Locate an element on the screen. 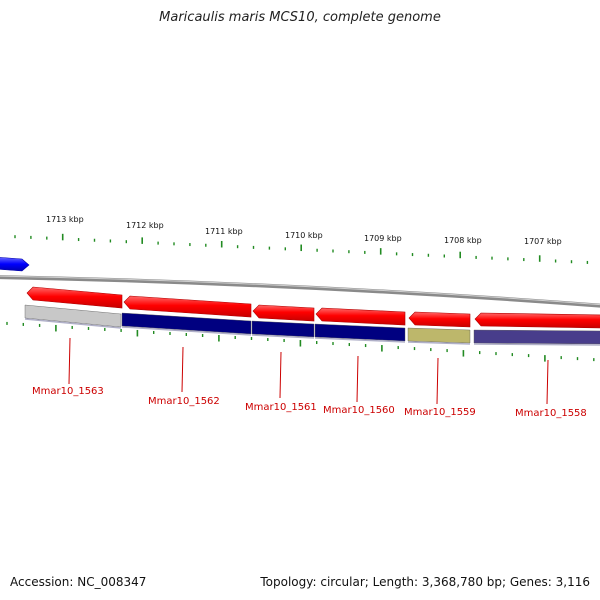 This screenshot has width=600, height=600. scale-label: 1709 kbp is located at coordinates (383, 238).